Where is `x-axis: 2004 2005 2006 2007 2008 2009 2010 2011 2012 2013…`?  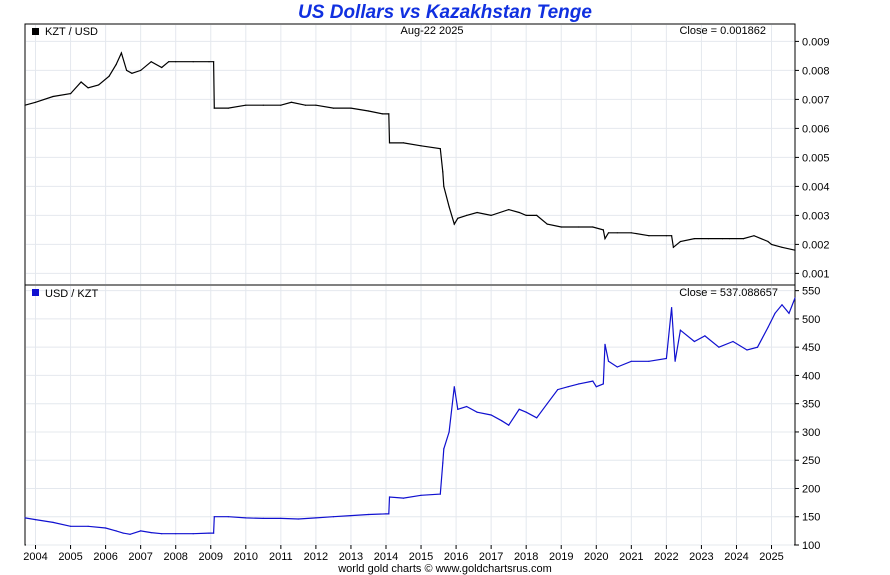
x-axis: 2004 2005 2006 2007 2008 2009 2010 2011 2012 2013… is located at coordinates (403, 554).